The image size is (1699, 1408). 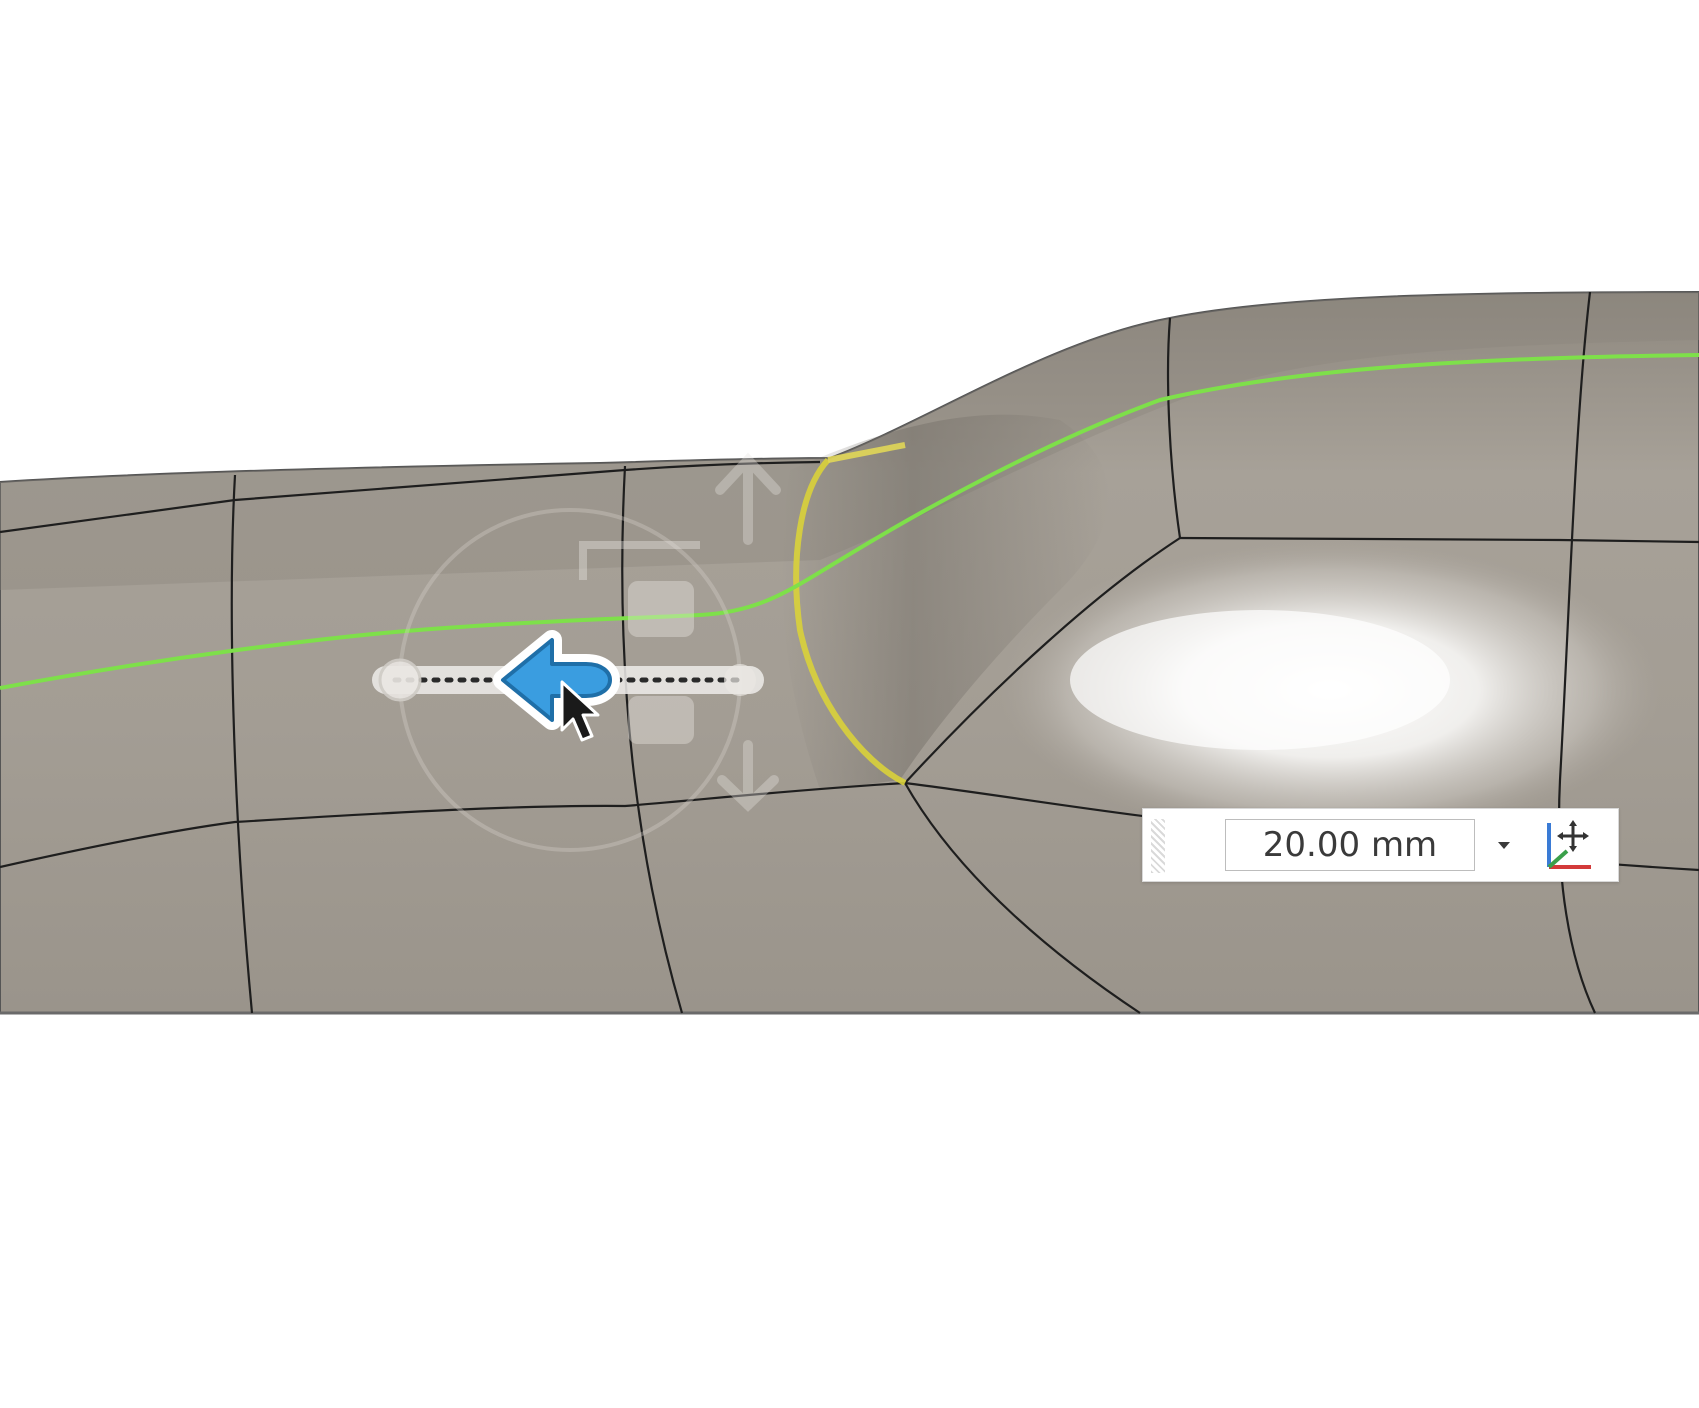 I want to click on move-manipulator, so click(x=576, y=652).